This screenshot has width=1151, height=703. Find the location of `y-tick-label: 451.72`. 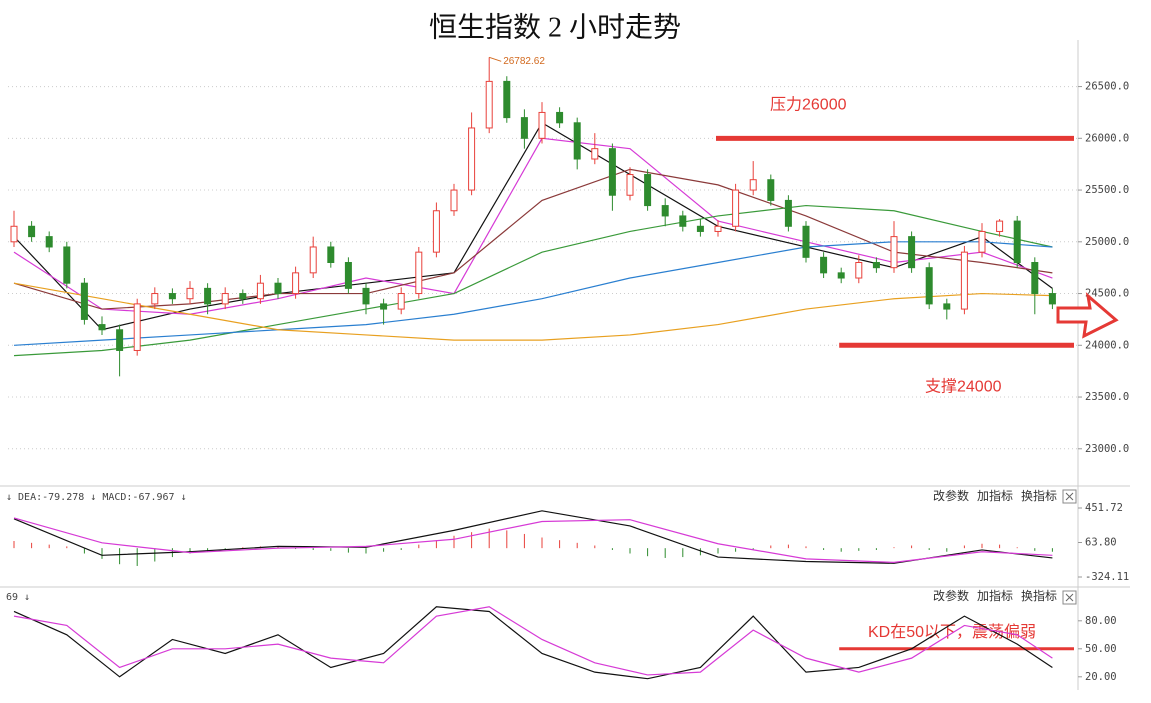

y-tick-label: 451.72 is located at coordinates (1104, 508).